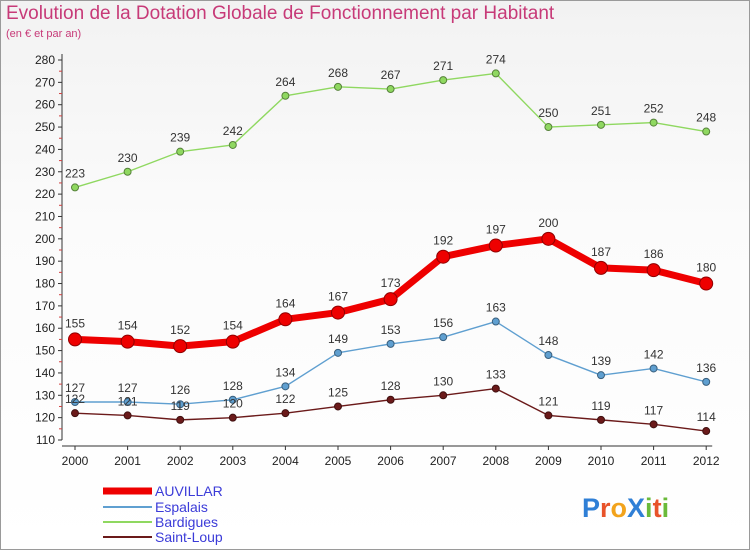 The height and width of the screenshot is (550, 750). I want to click on legend-label: Espalais, so click(181, 507).